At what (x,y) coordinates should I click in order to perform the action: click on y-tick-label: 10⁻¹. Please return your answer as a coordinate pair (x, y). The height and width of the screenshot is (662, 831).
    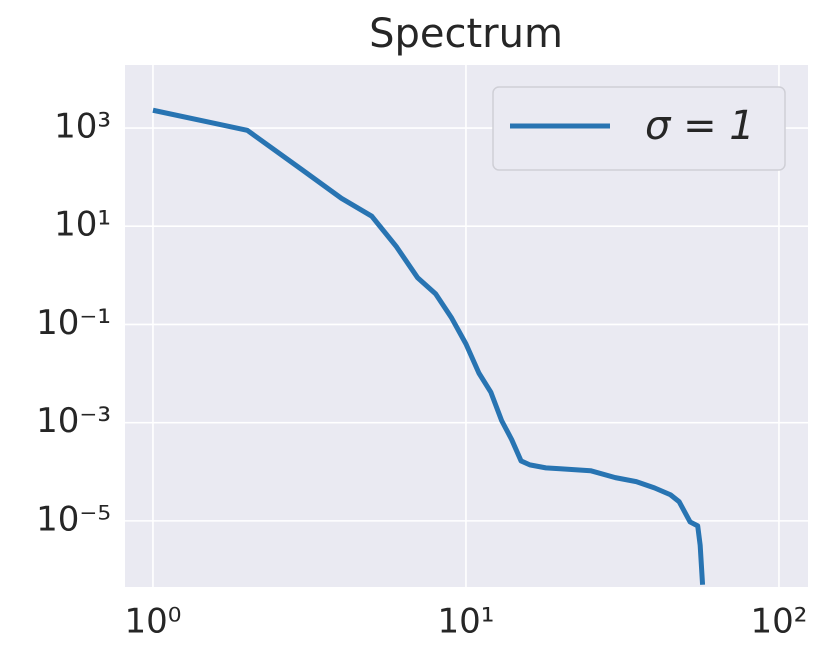
    Looking at the image, I should click on (73, 323).